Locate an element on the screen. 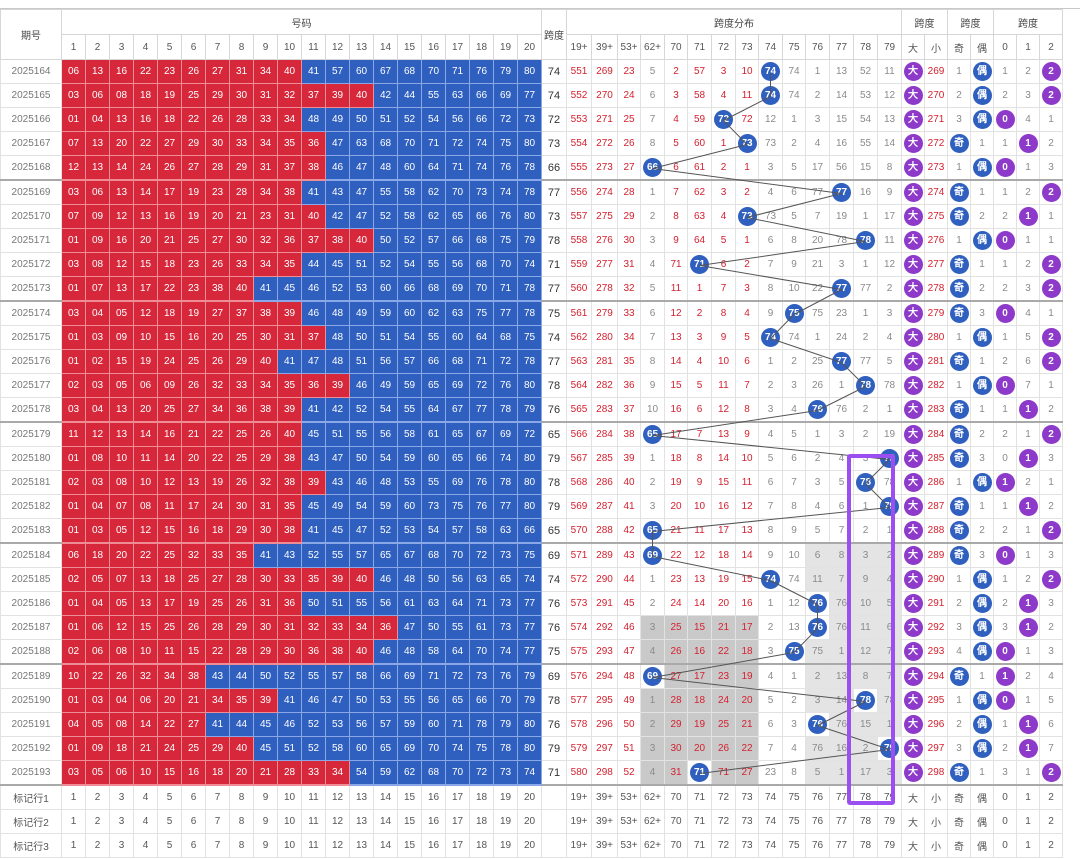 The image size is (1080, 859). number-cell: 19 is located at coordinates (193, 313).